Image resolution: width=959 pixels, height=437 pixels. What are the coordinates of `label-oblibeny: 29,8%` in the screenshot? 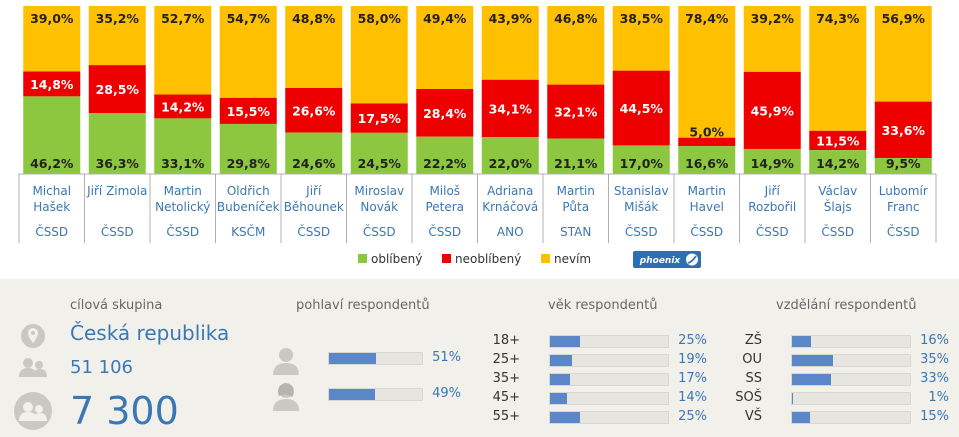 It's located at (249, 163).